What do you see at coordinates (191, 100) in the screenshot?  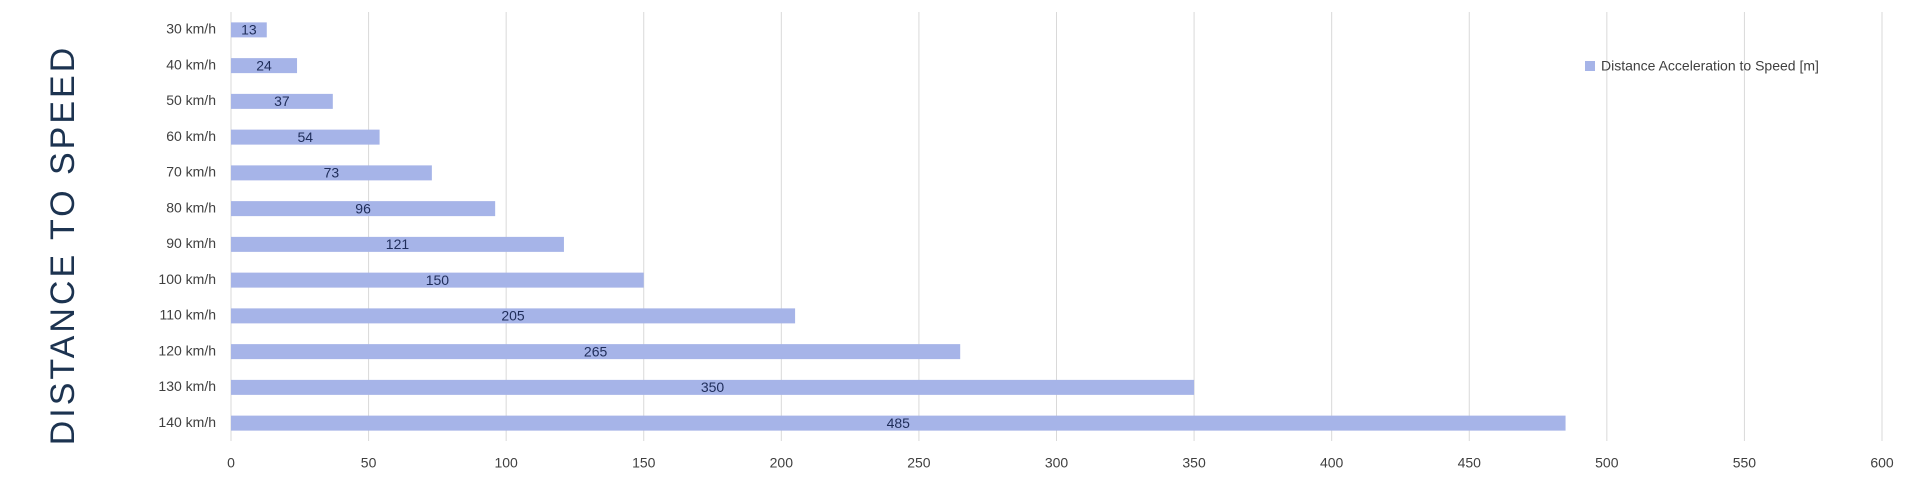 I see `y-tick-label: 50 km/h` at bounding box center [191, 100].